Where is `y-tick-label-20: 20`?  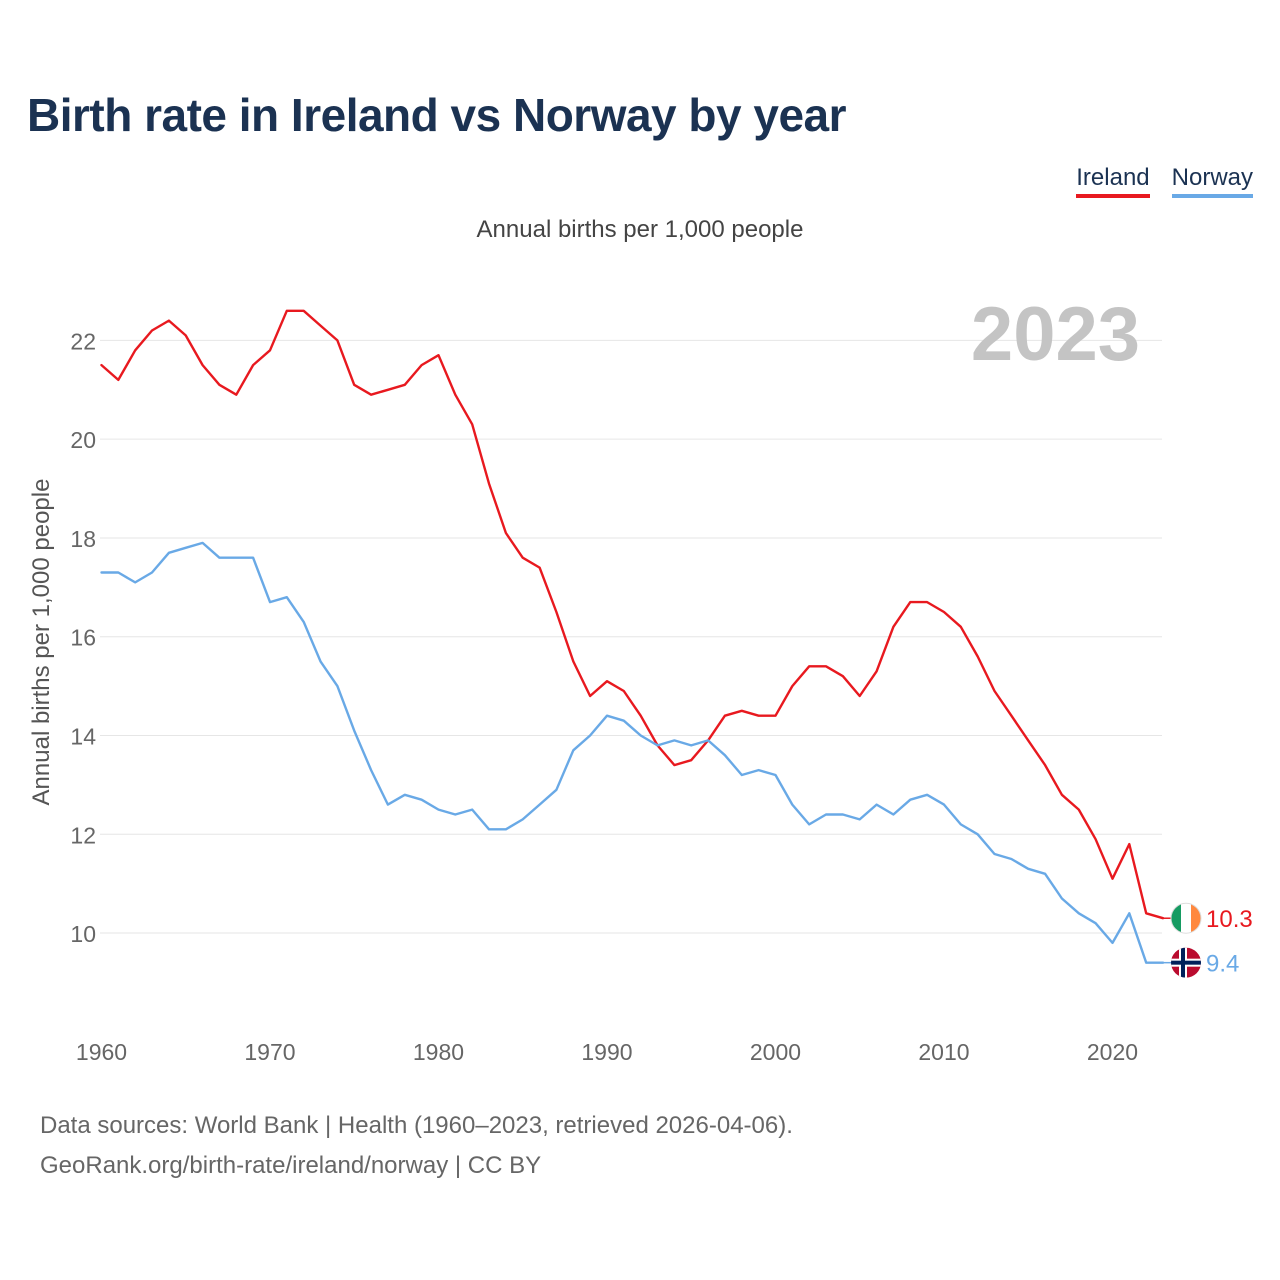 y-tick-label-20: 20 is located at coordinates (83, 440).